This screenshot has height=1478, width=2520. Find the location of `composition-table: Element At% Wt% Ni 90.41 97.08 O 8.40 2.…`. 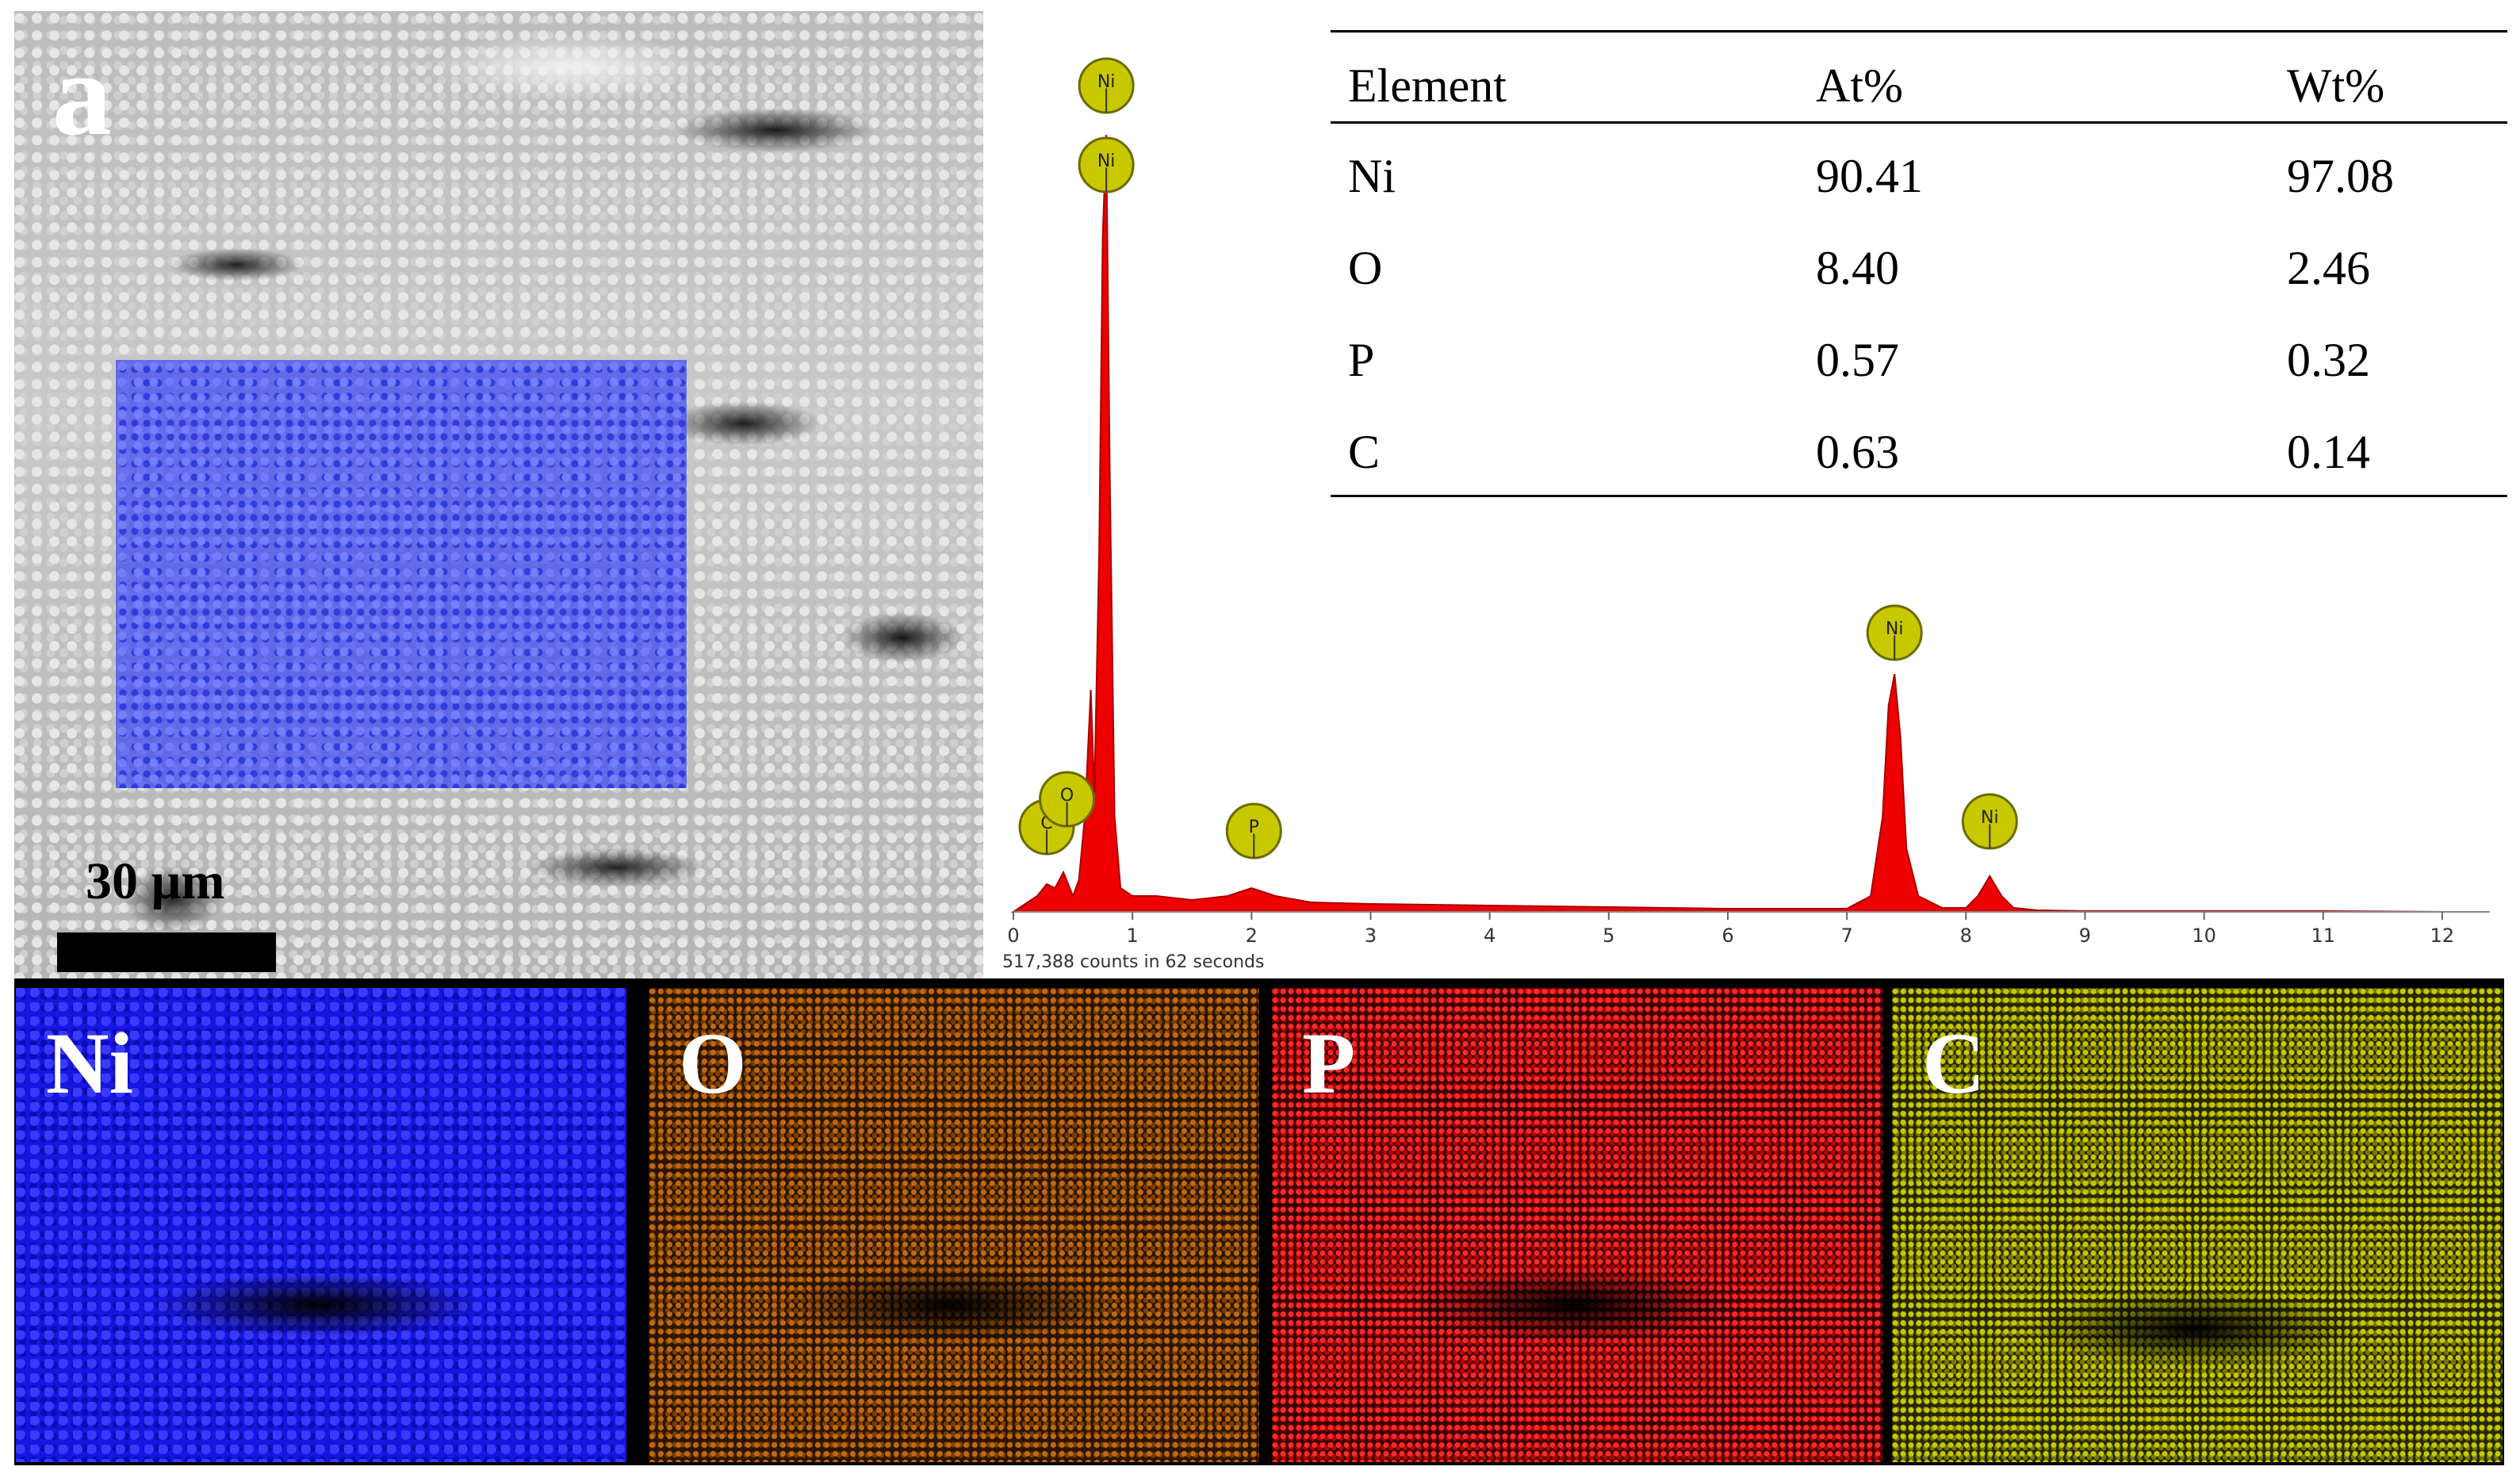

composition-table: Element At% Wt% Ni 90.41 97.08 O 8.40 2.… is located at coordinates (1919, 264).